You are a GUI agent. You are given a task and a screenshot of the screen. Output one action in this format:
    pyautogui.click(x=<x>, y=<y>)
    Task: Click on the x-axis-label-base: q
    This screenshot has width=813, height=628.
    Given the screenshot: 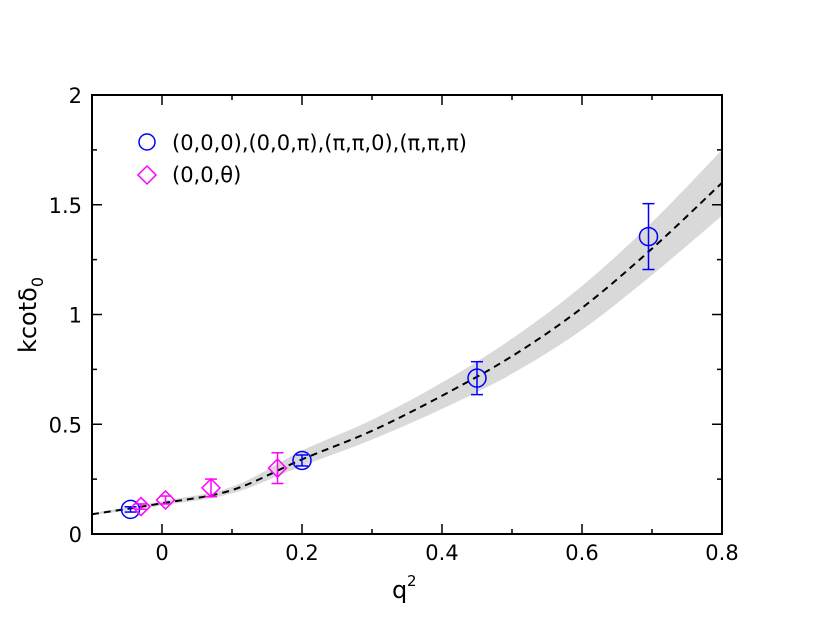 What is the action you would take?
    pyautogui.click(x=399, y=590)
    